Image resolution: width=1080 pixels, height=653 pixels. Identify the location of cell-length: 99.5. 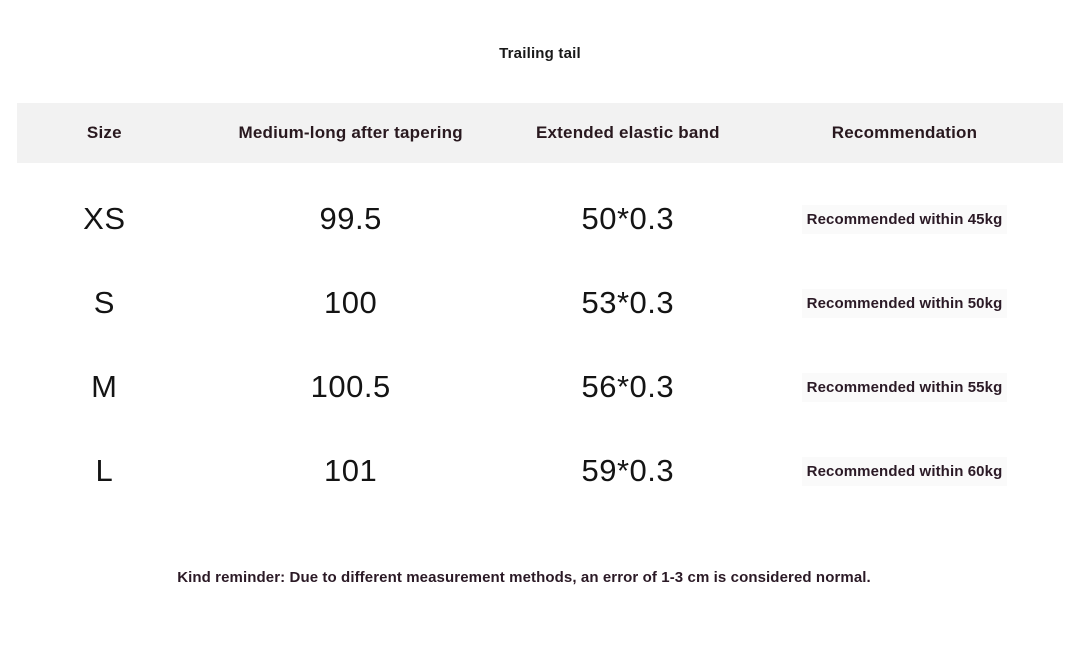
(350, 218).